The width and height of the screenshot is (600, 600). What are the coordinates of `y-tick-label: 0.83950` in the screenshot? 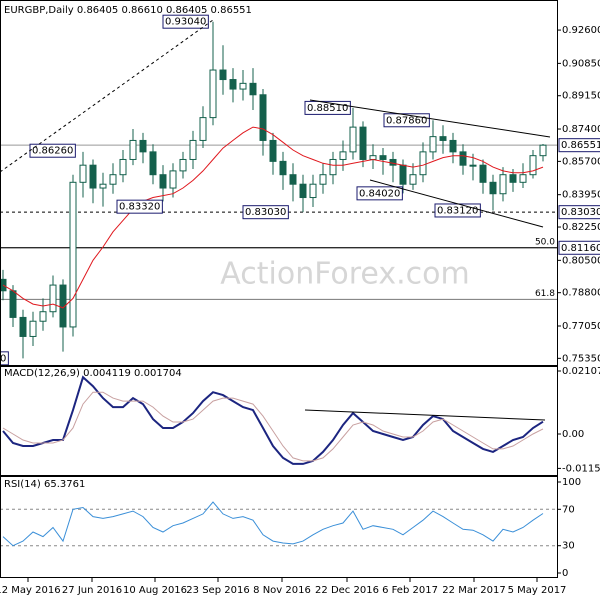 It's located at (581, 195).